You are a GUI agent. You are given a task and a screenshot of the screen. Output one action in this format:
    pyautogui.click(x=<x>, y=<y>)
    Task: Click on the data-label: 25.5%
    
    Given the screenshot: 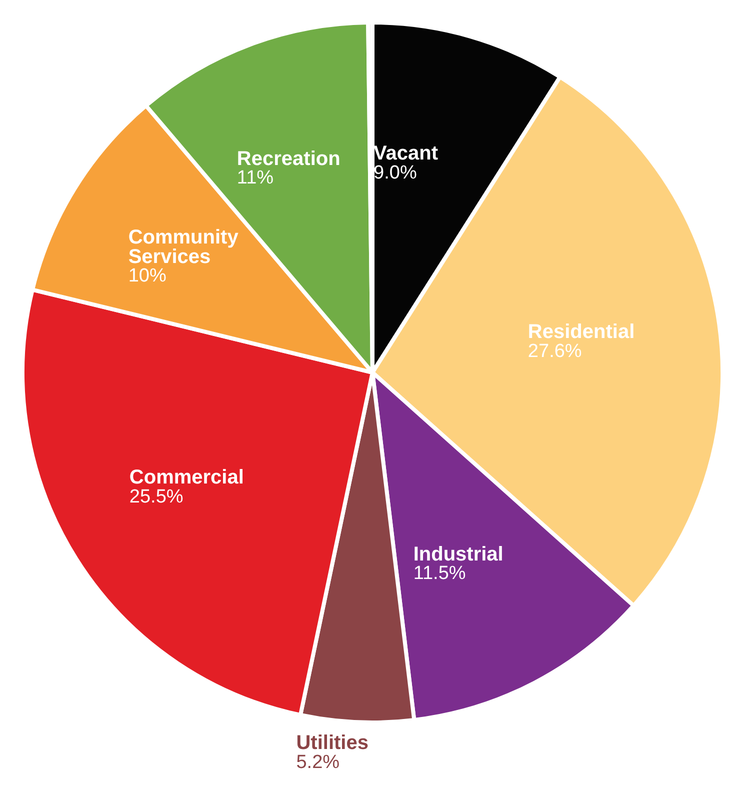 What is the action you would take?
    pyautogui.click(x=156, y=497)
    